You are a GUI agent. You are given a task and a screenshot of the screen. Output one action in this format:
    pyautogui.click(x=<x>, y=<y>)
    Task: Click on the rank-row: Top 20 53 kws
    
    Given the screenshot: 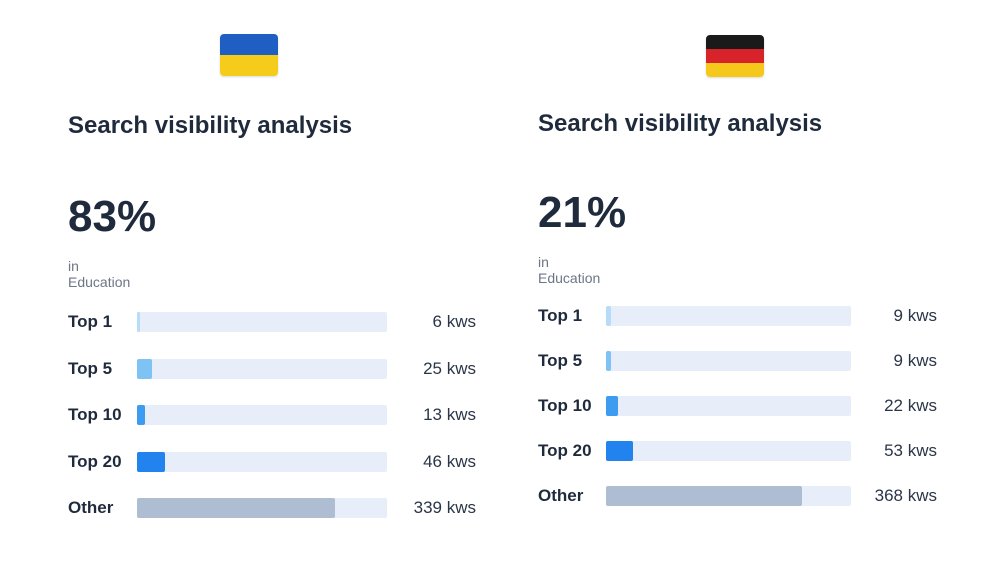 What is the action you would take?
    pyautogui.click(x=748, y=451)
    